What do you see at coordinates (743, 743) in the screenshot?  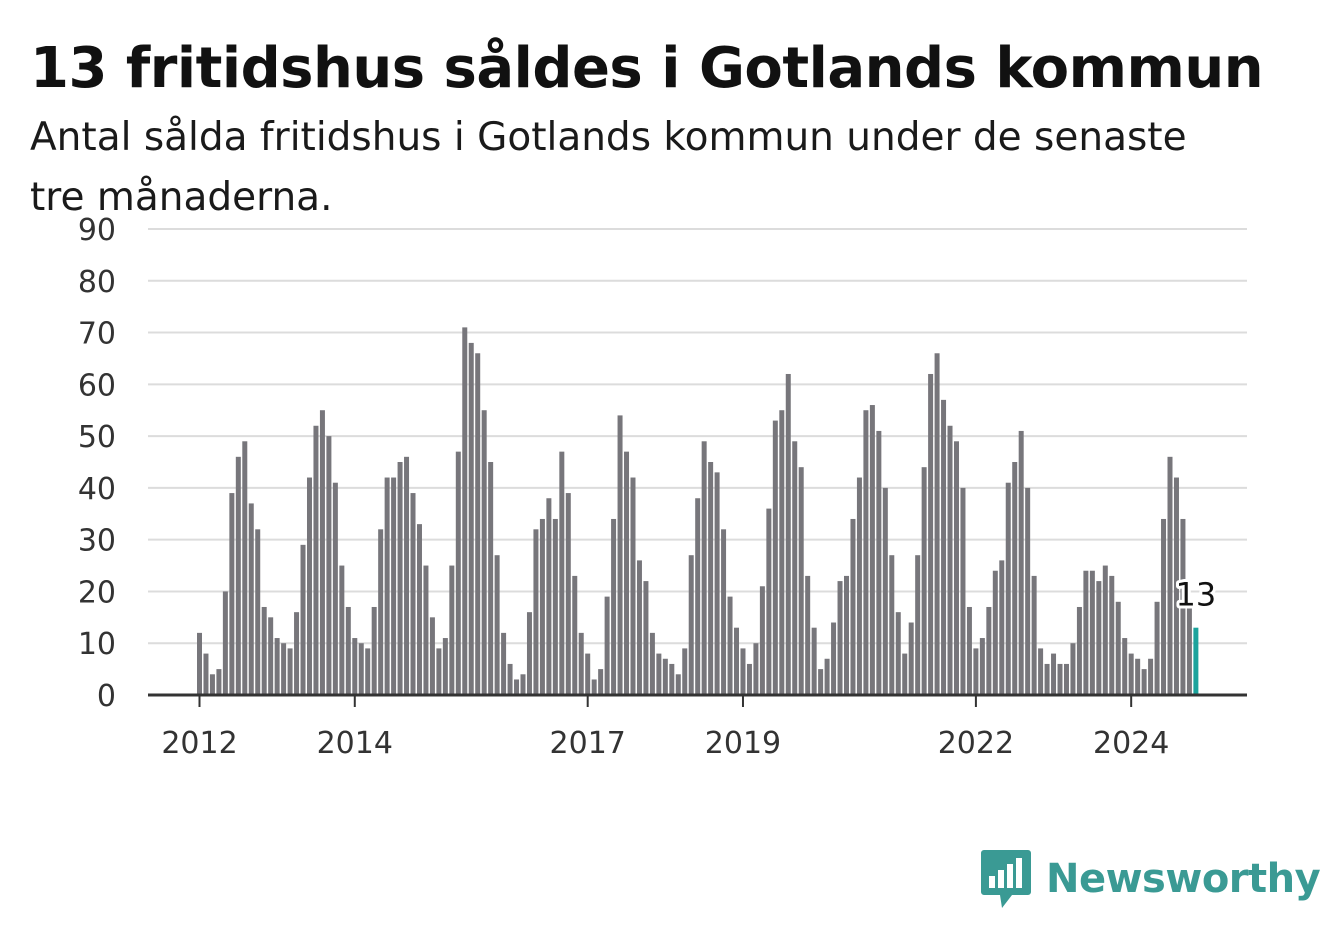 I see `x-tick-label: 2019` at bounding box center [743, 743].